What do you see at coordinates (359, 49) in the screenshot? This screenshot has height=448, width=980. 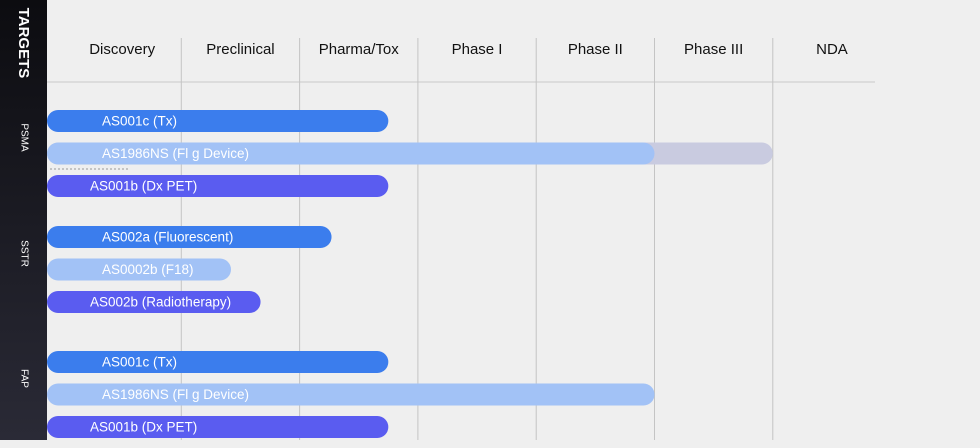 I see `phase-label: Pharma/Tox` at bounding box center [359, 49].